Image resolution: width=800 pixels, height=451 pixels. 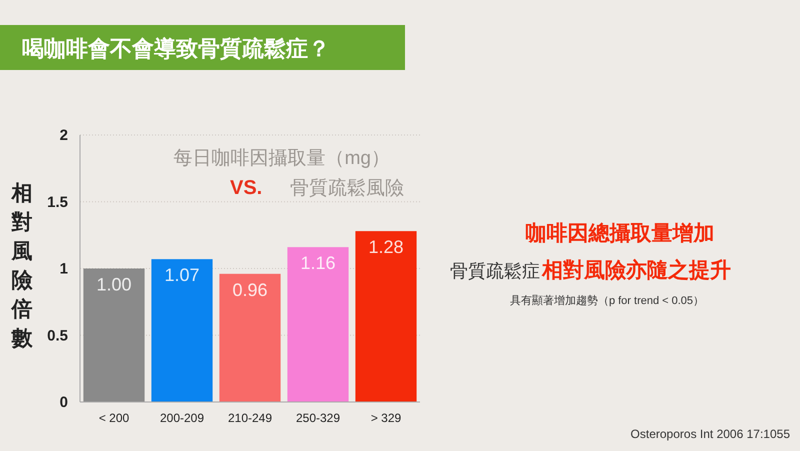 I want to click on data-label: 1.28, so click(x=386, y=247).